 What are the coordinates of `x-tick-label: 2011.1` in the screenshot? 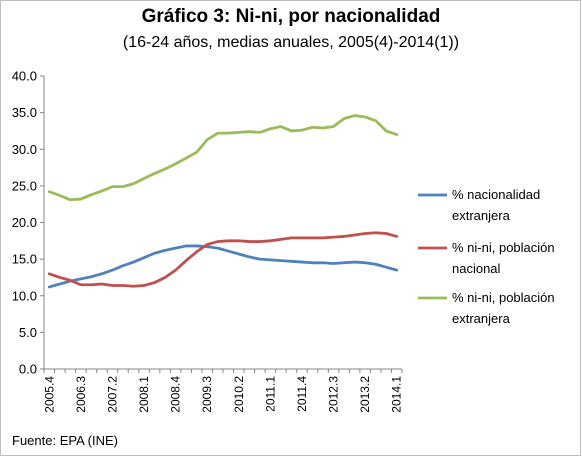 It's located at (270, 394).